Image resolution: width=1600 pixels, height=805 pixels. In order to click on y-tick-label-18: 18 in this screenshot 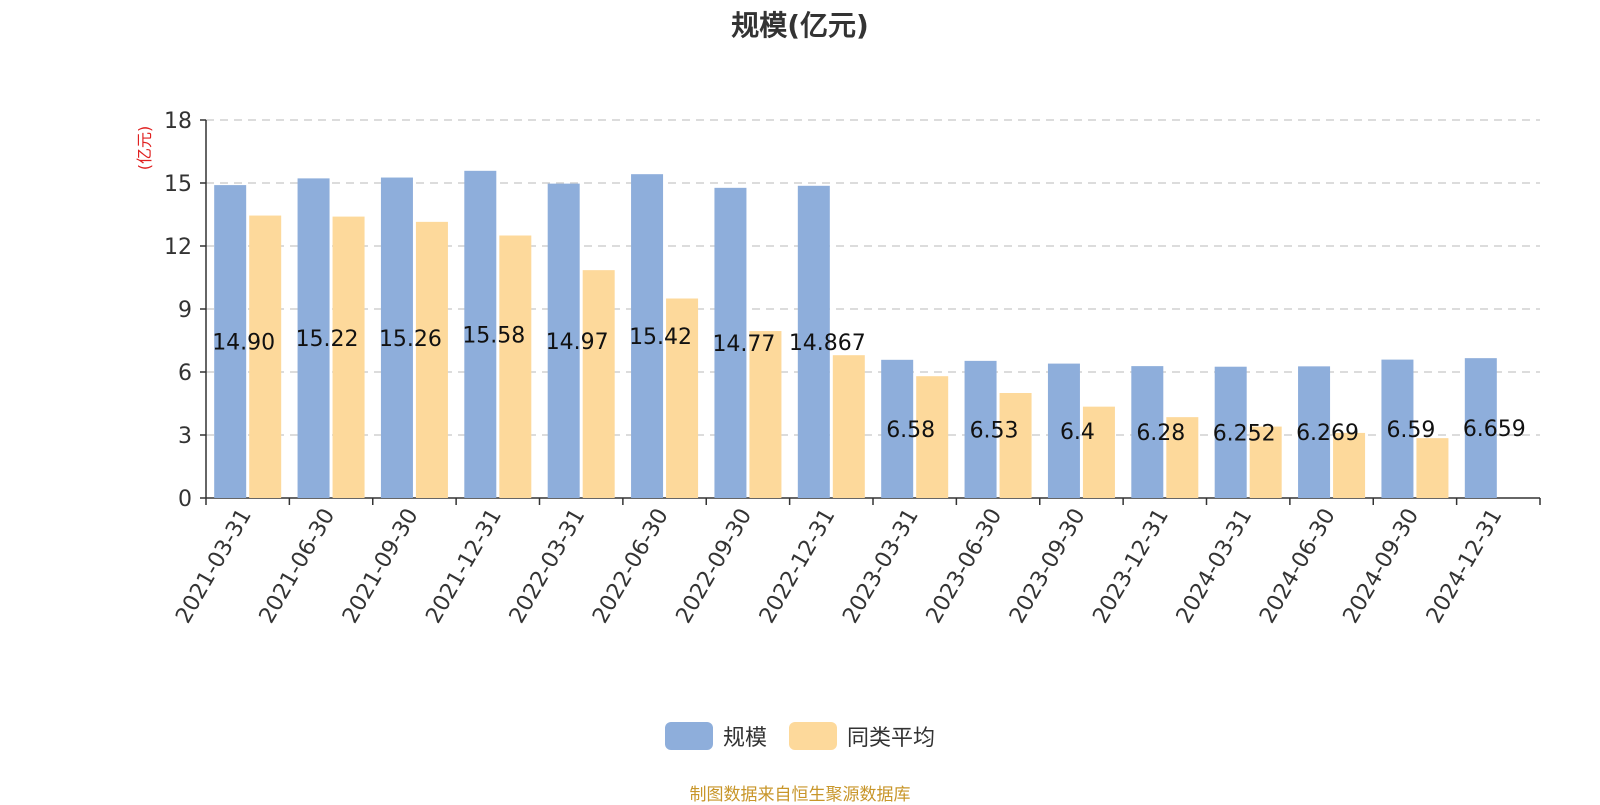, I will do `click(178, 121)`.